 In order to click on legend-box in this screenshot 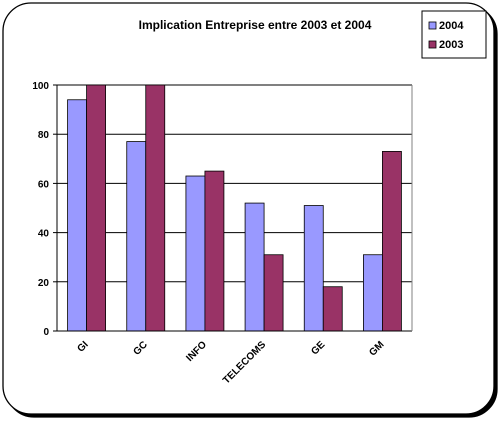, I will do `click(454, 34)`.